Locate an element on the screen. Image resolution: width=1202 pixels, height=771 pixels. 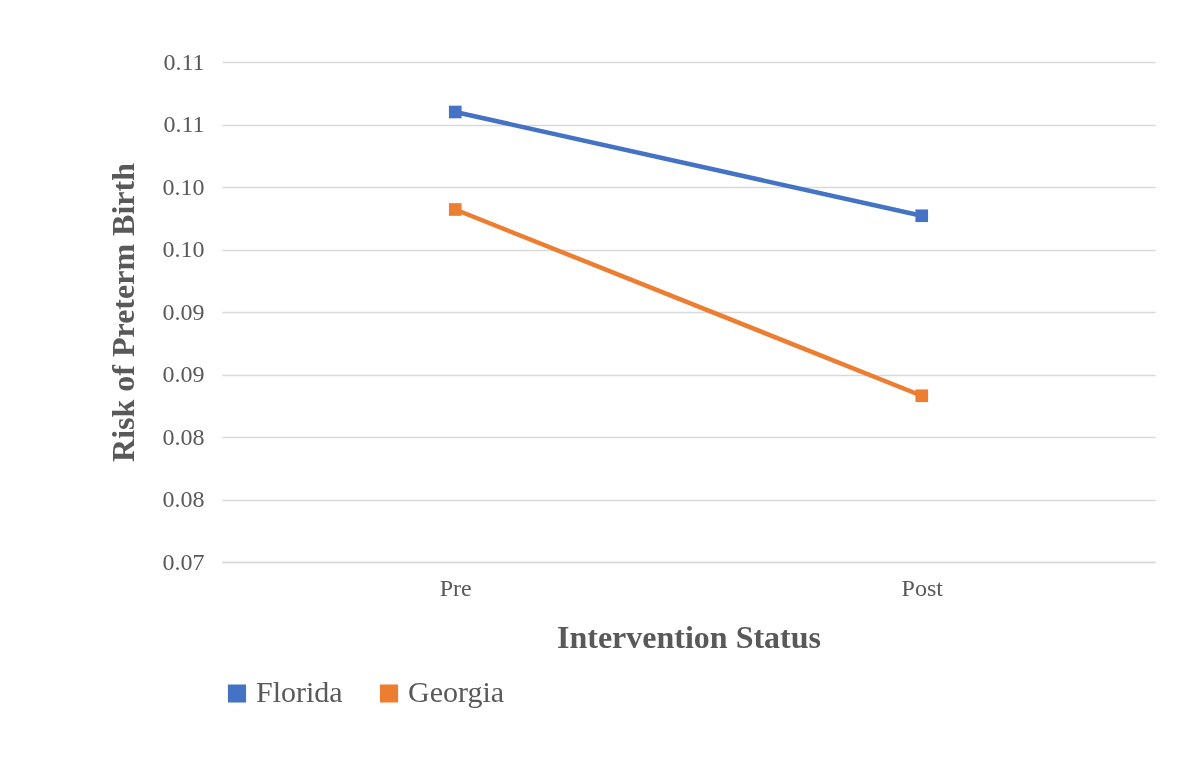
x-tick-label: Pre is located at coordinates (455, 587).